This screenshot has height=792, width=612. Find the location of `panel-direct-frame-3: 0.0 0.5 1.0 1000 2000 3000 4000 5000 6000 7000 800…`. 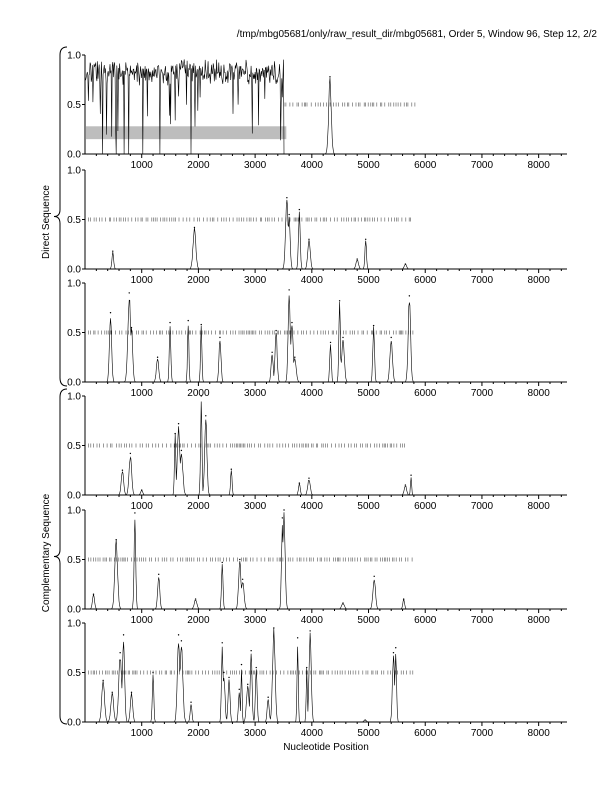

panel-direct-frame-3: 0.0 0.5 1.0 1000 2000 3000 4000 5000 6000 7000 800… is located at coordinates (317, 339).